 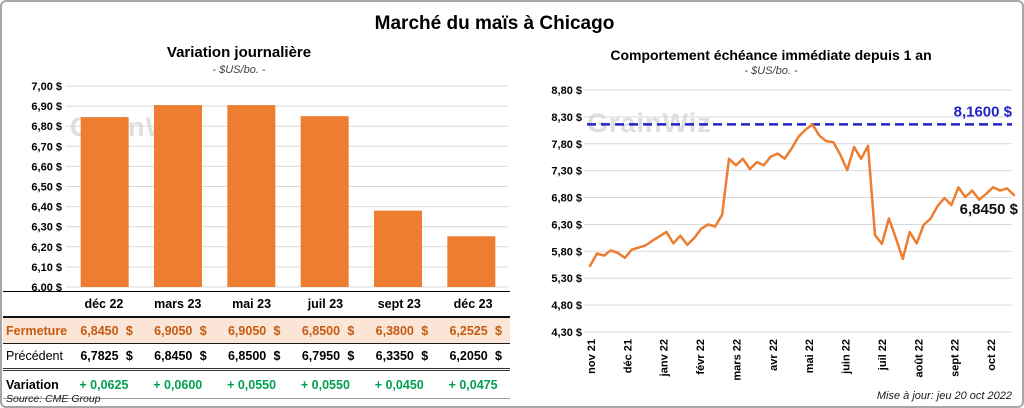 I want to click on column-header: sept 23, so click(x=399, y=304).